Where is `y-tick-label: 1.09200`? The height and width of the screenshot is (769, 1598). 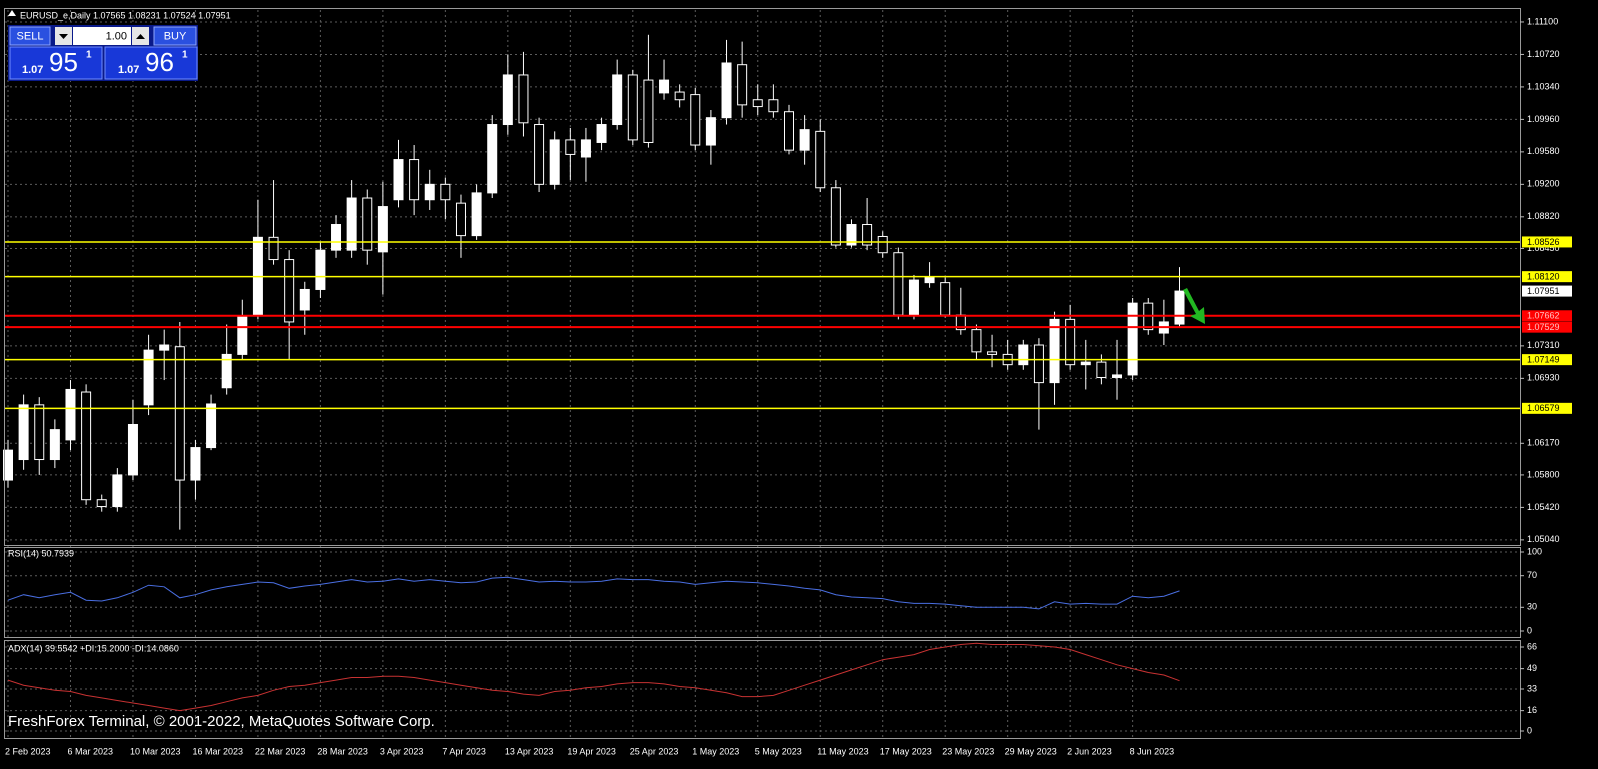
y-tick-label: 1.09200 is located at coordinates (1543, 184).